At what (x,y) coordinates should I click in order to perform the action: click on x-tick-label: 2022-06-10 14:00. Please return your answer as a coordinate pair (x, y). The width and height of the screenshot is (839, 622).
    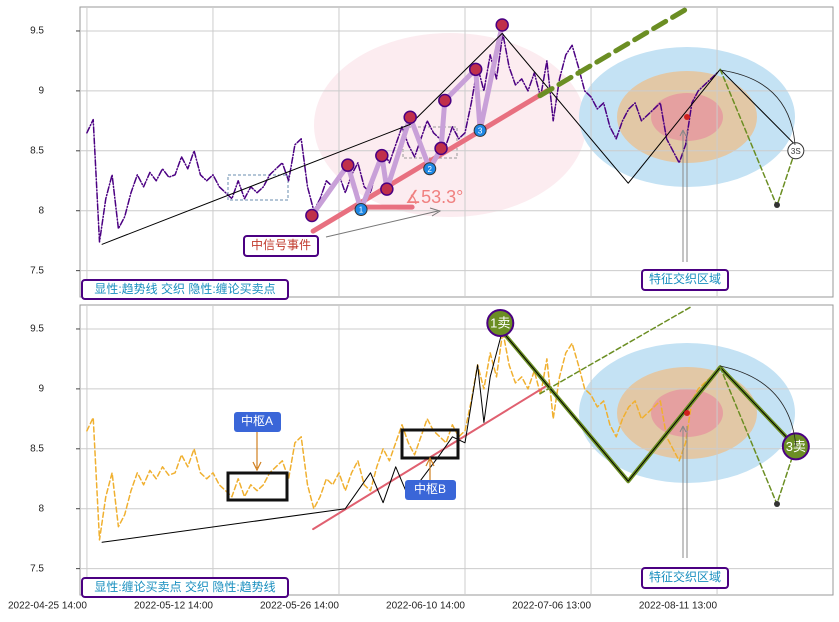
    Looking at the image, I should click on (425, 606).